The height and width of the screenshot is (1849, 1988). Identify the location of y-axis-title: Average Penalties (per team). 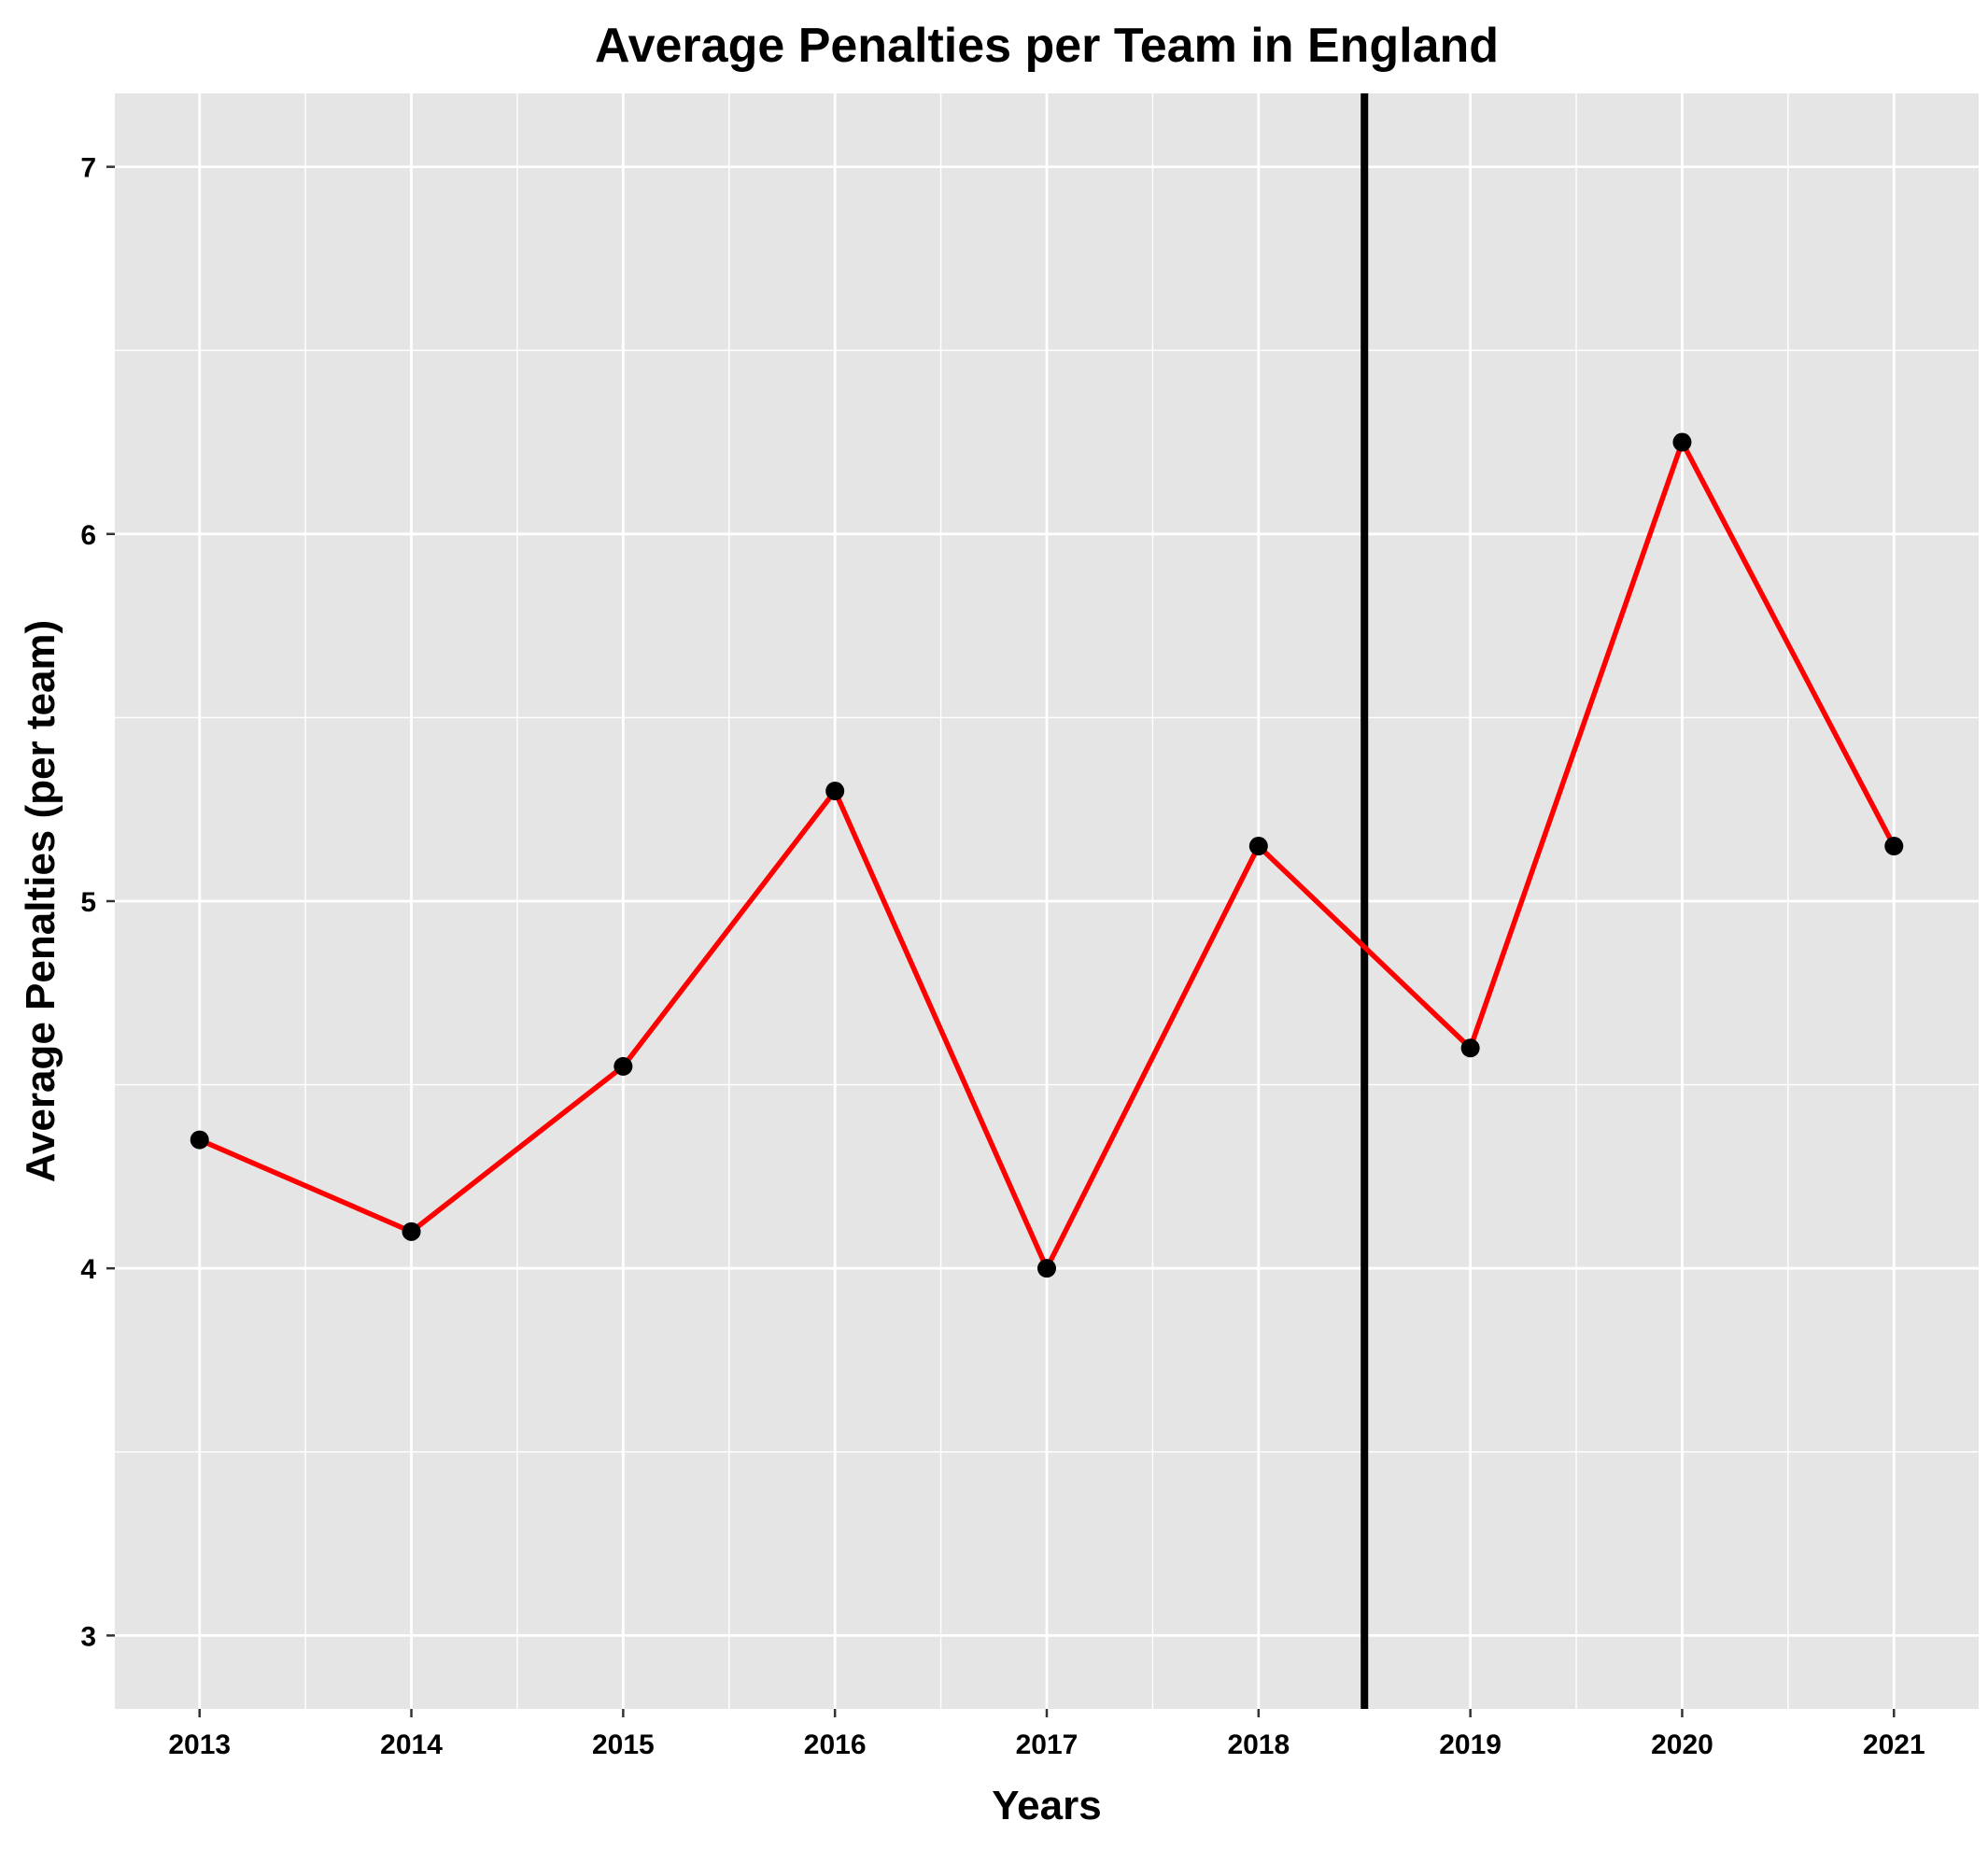
(41, 901).